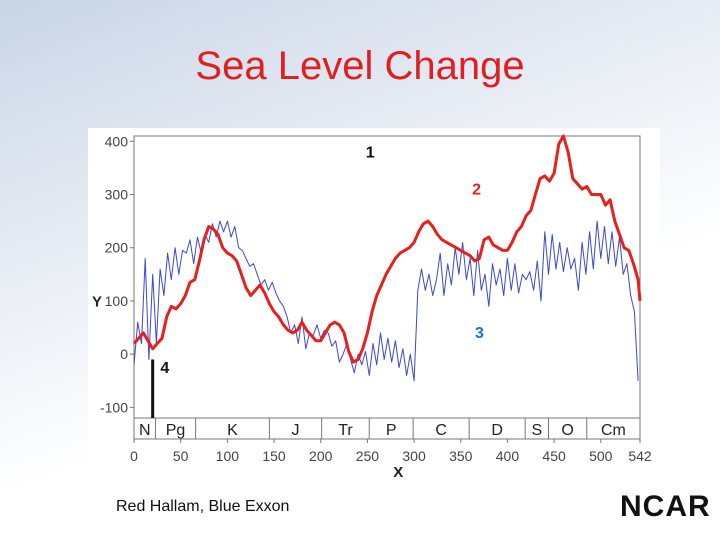 The width and height of the screenshot is (720, 540). Describe the element at coordinates (97, 301) in the screenshot. I see `y-axis-label: Y` at that location.